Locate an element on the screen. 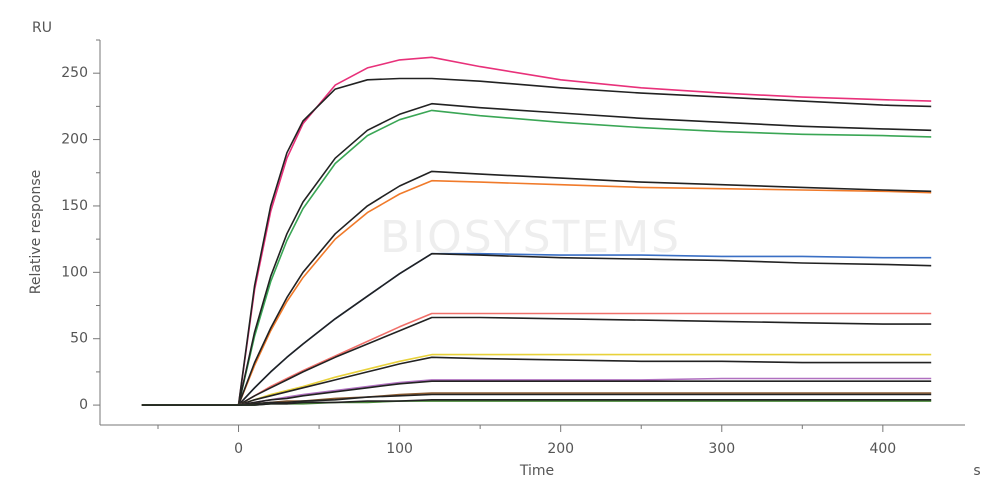 Image resolution: width=1000 pixels, height=501 pixels. x-tick-label: 200 is located at coordinates (560, 449).